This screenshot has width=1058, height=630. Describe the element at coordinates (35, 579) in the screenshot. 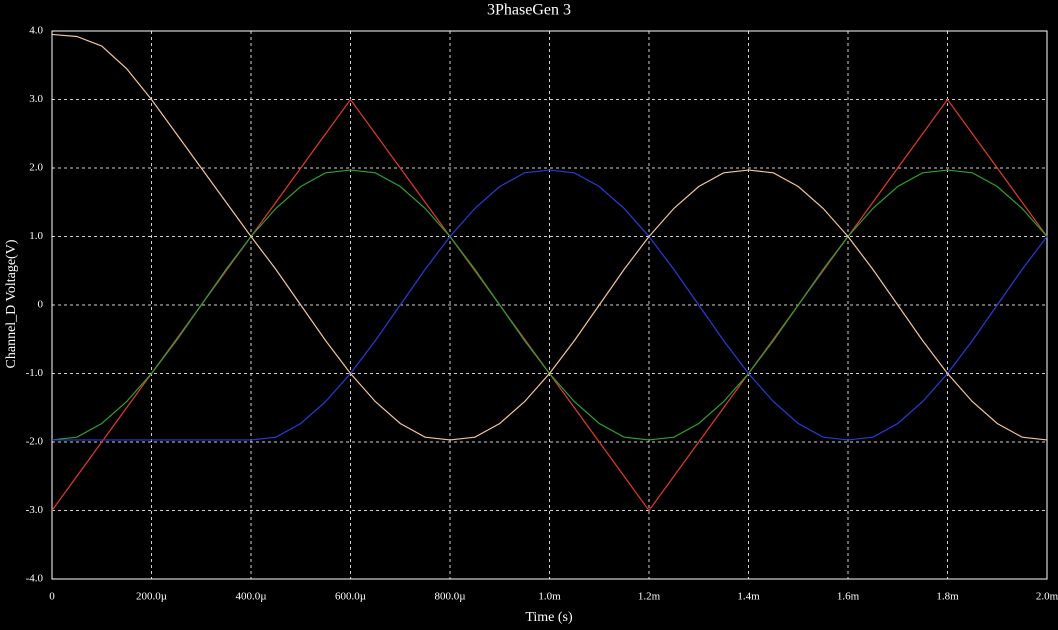

I see `y-tick-label: -4.0` at that location.